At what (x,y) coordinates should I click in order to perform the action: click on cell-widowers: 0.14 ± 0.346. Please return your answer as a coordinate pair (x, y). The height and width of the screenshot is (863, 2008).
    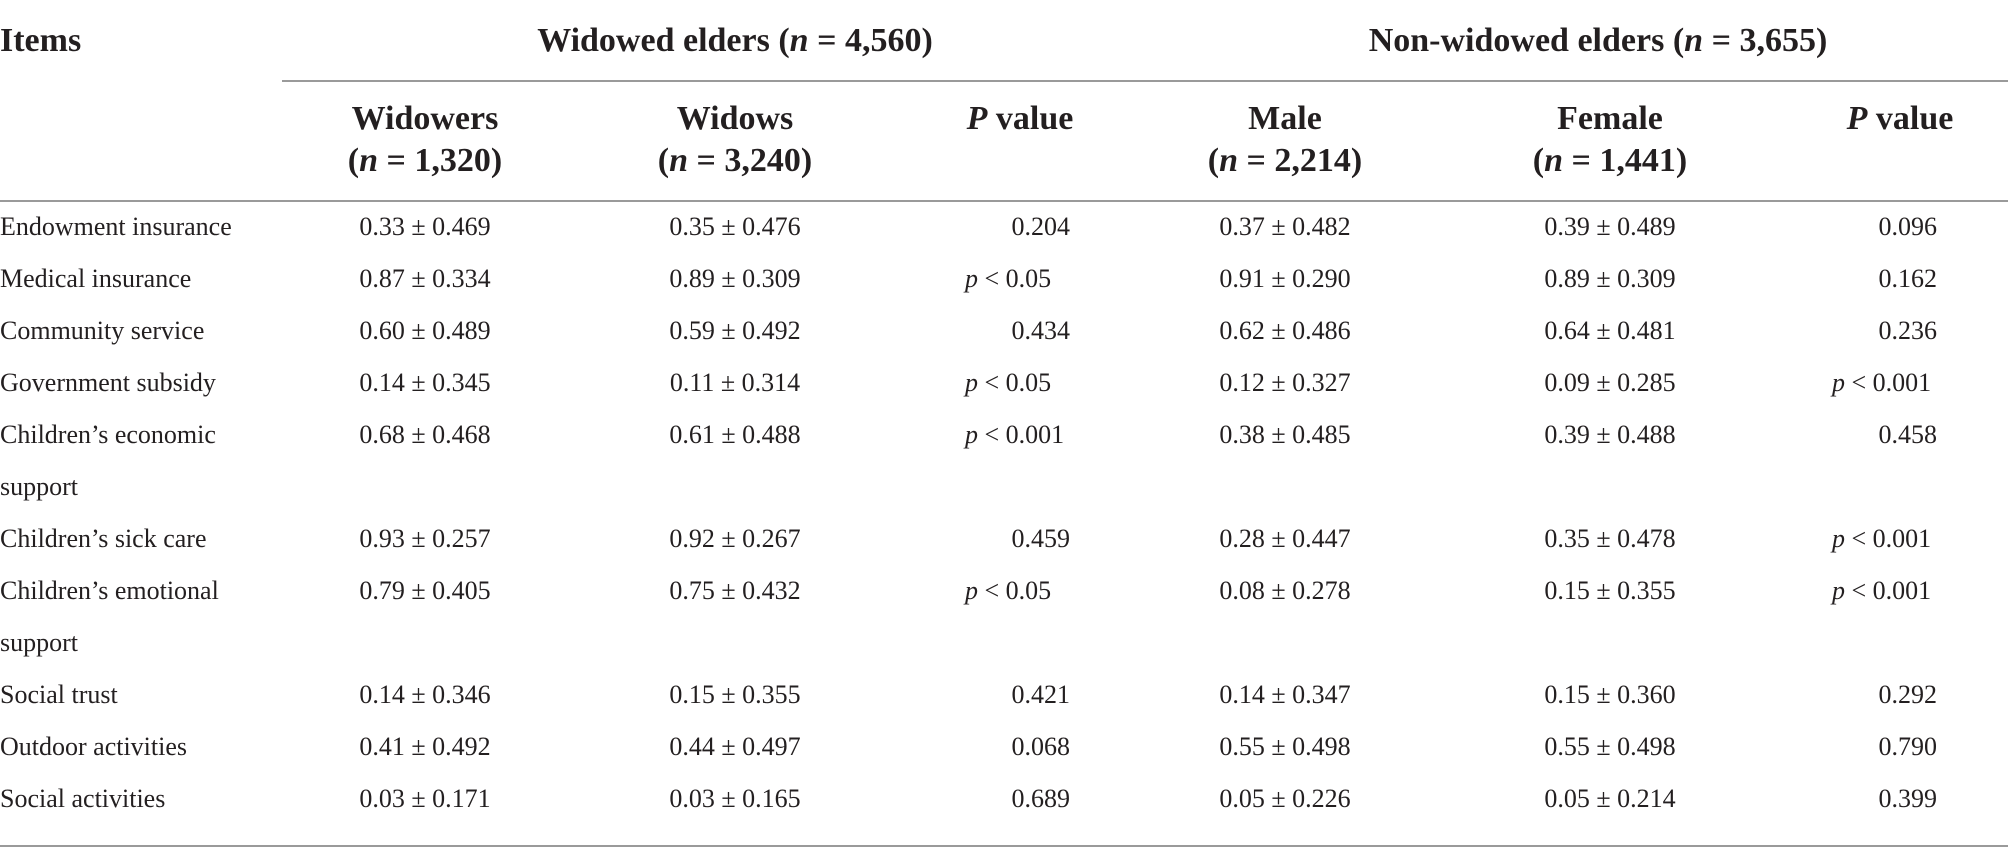
    Looking at the image, I should click on (425, 694).